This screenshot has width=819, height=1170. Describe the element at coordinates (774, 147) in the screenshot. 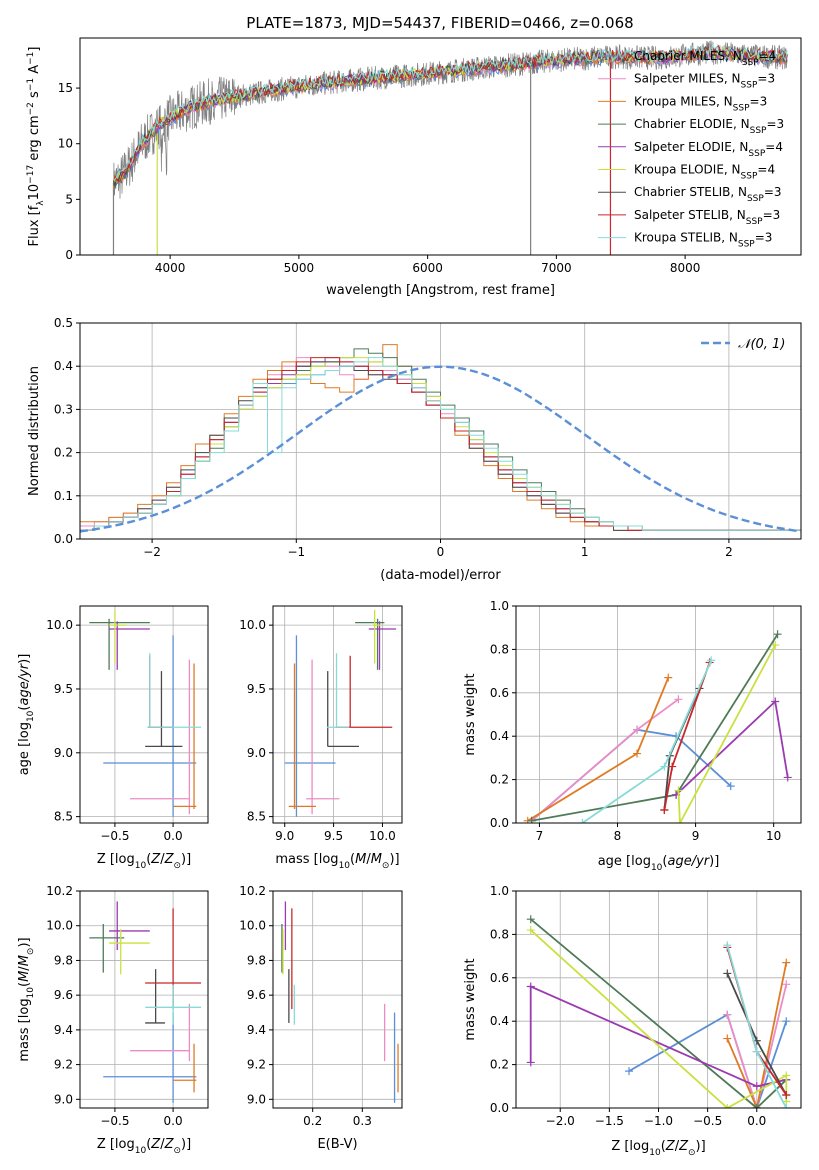

I see `legend-entry-part: =4` at that location.